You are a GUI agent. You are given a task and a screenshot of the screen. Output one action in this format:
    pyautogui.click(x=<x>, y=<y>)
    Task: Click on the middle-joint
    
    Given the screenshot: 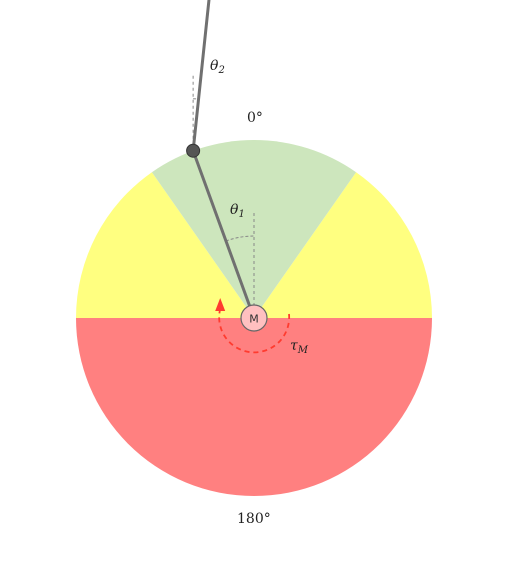 What is the action you would take?
    pyautogui.click(x=193, y=150)
    